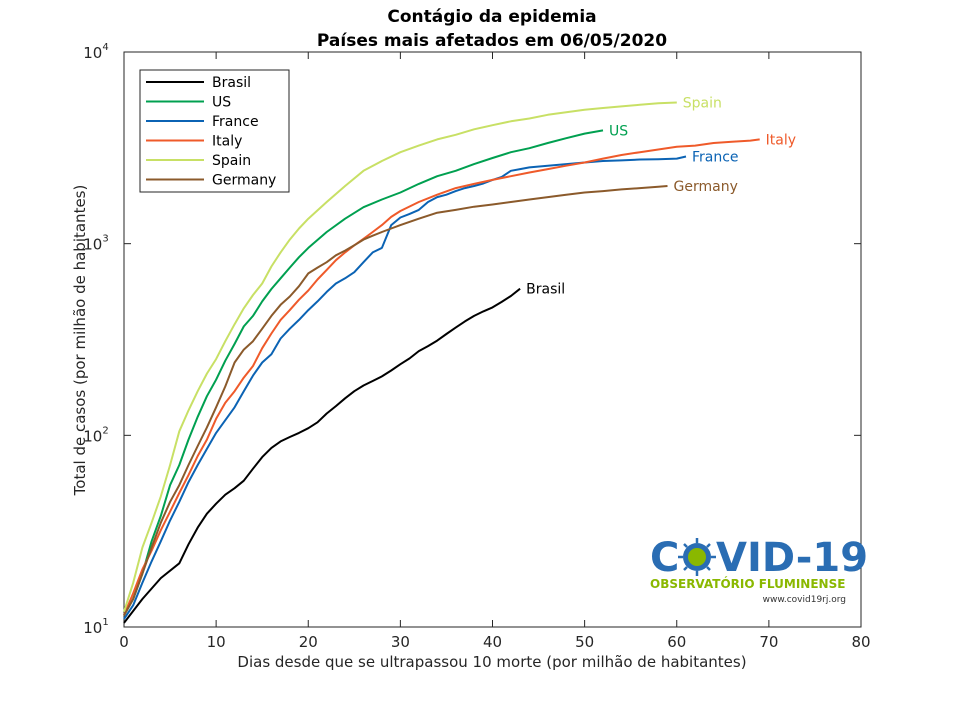 The height and width of the screenshot is (706, 953). I want to click on series-end-label-italy: Italy, so click(781, 140).